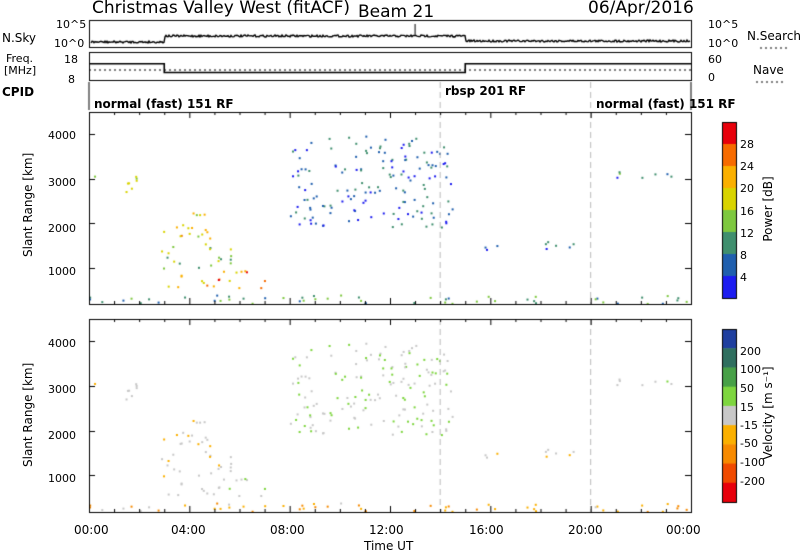 The width and height of the screenshot is (800, 554). Describe the element at coordinates (773, 36) in the screenshot. I see `nsearch-label: N.Search` at that location.